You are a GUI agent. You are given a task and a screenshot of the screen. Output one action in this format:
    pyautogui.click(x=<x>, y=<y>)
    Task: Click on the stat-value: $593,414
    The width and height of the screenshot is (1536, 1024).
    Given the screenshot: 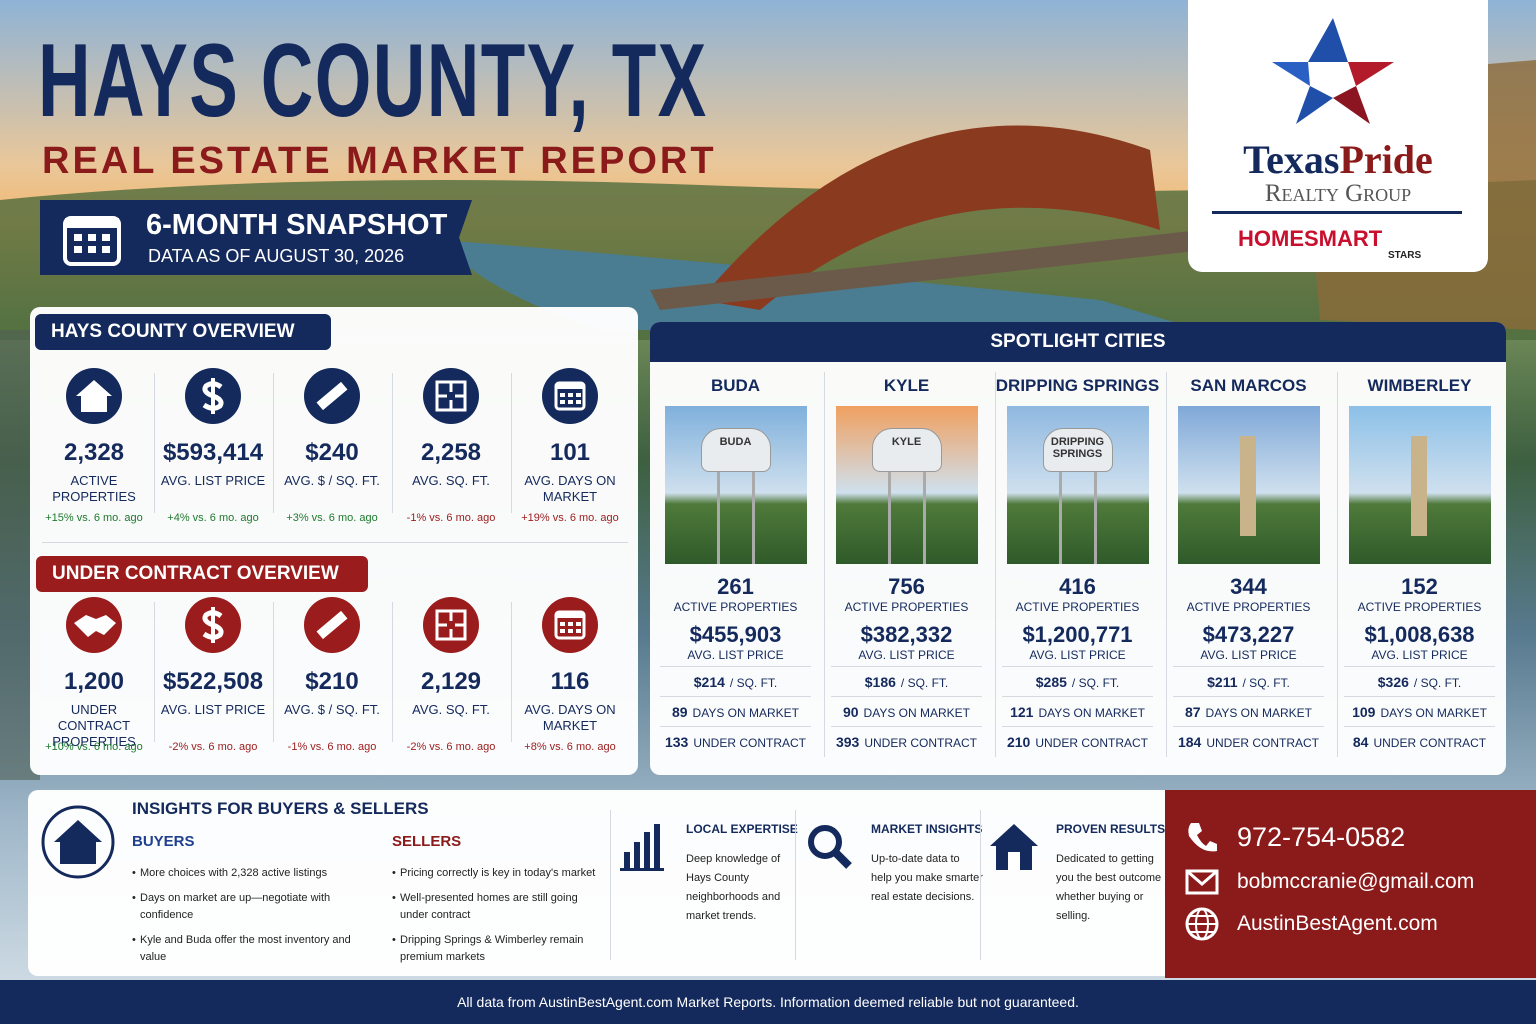 What is the action you would take?
    pyautogui.click(x=213, y=452)
    